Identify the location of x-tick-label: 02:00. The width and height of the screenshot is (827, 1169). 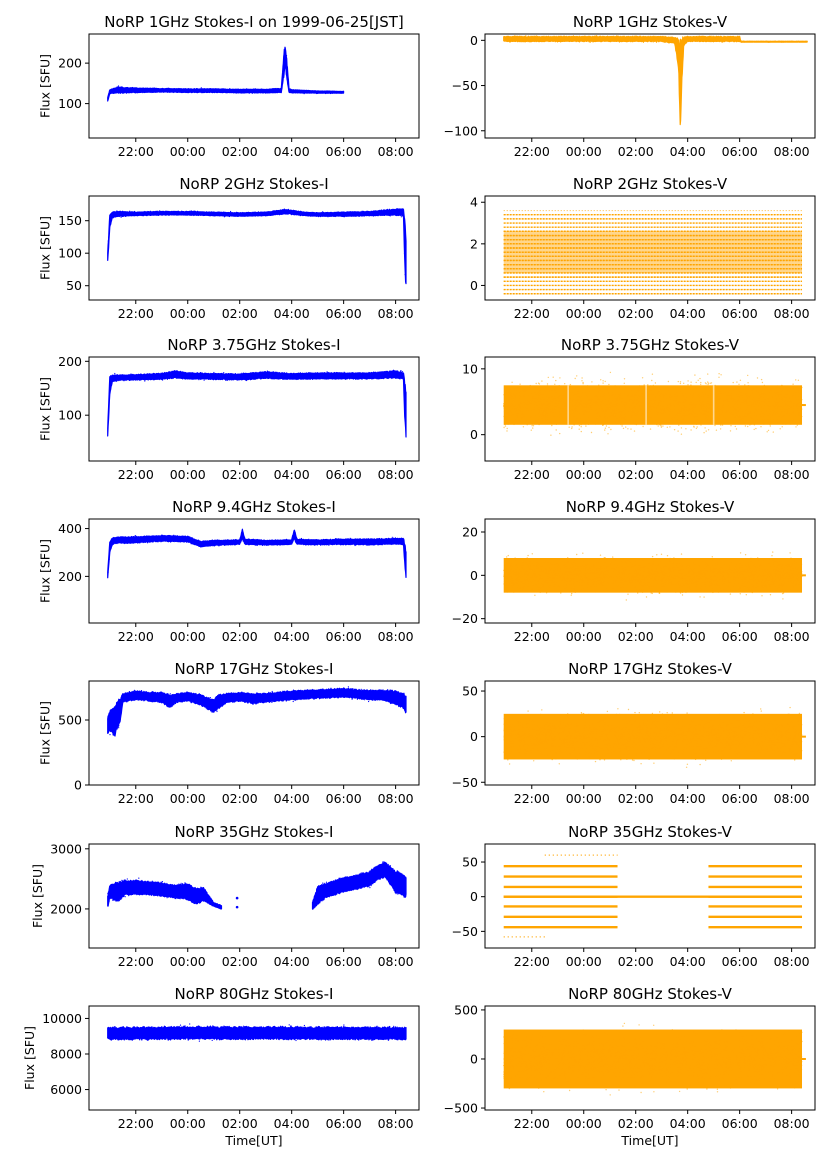
(636, 474).